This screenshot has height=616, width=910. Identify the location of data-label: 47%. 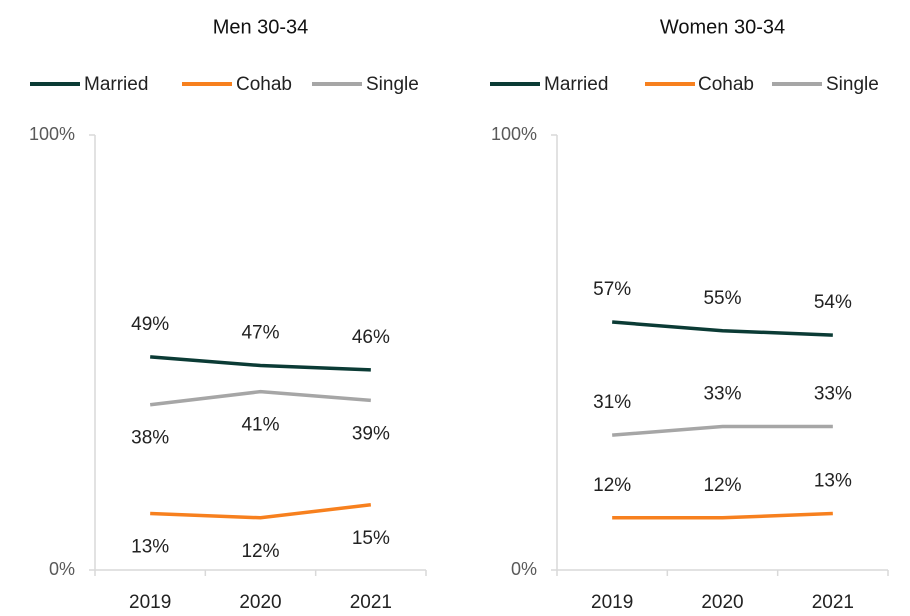
(260, 333).